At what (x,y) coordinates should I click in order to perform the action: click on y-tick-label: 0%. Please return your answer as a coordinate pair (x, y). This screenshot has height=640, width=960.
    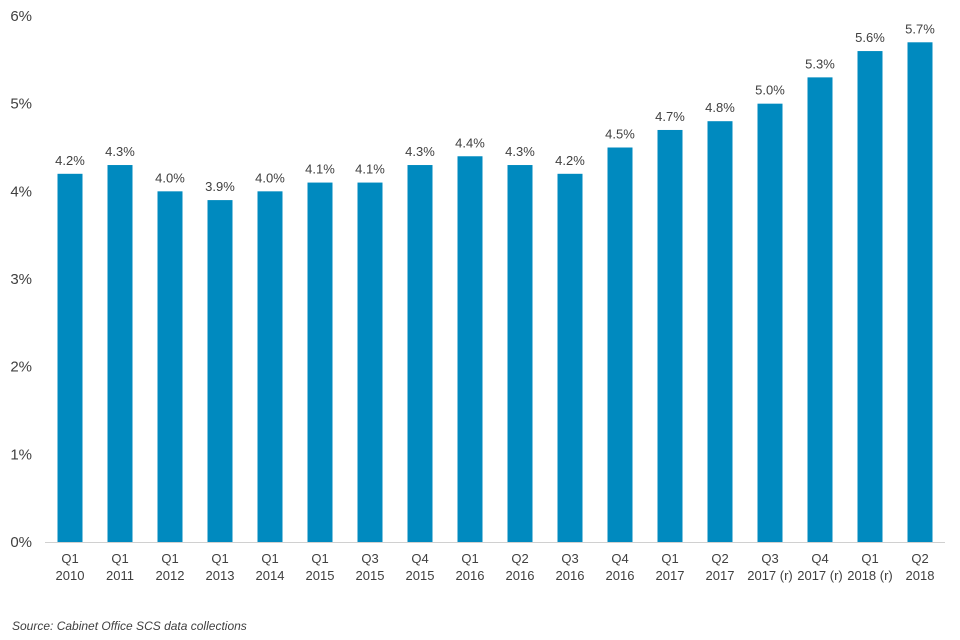
    Looking at the image, I should click on (21, 542).